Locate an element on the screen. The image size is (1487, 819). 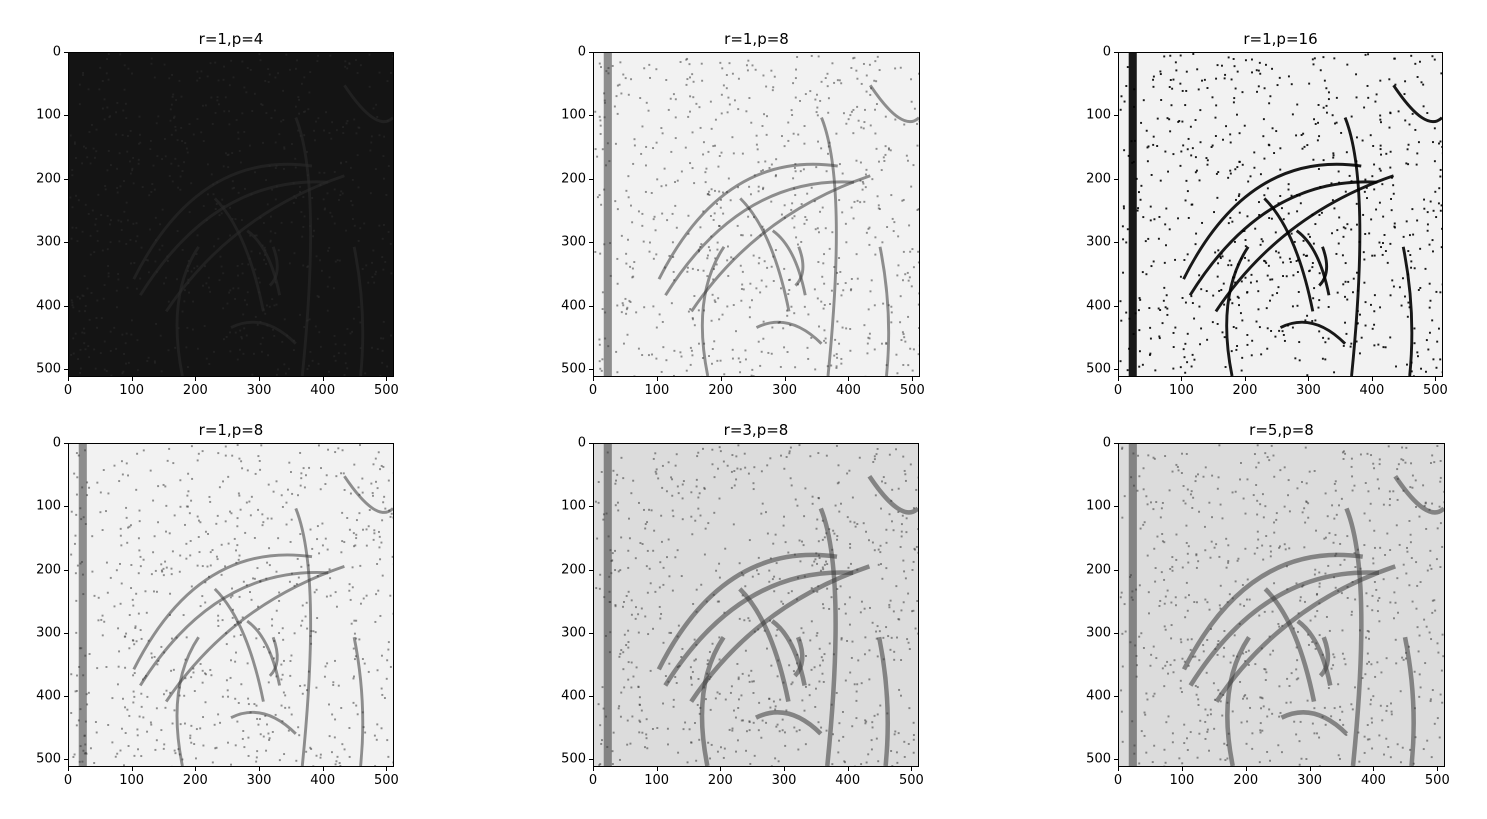
y-tick-label: 100 is located at coordinates (573, 115).